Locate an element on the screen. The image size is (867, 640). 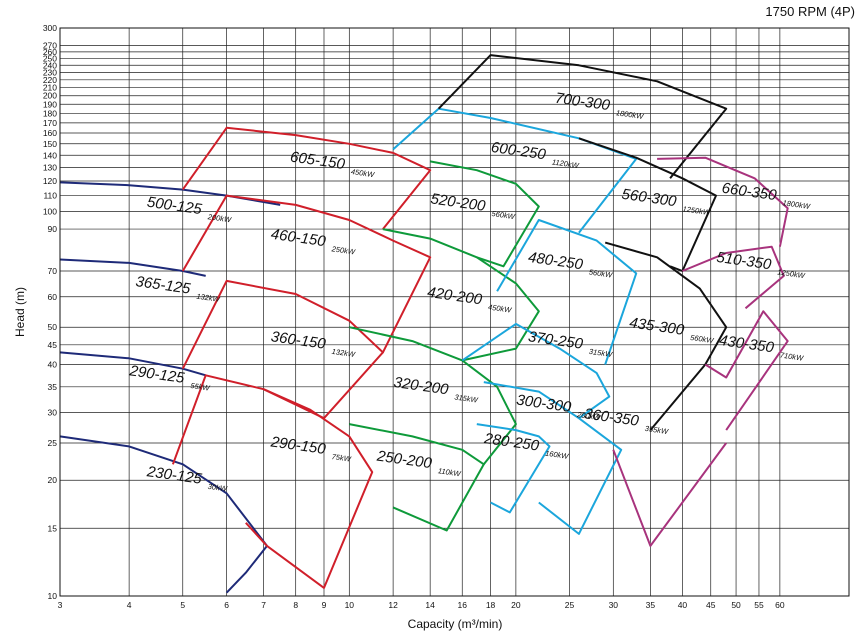
pump-curve-230-125-range is located at coordinates (246, 569).